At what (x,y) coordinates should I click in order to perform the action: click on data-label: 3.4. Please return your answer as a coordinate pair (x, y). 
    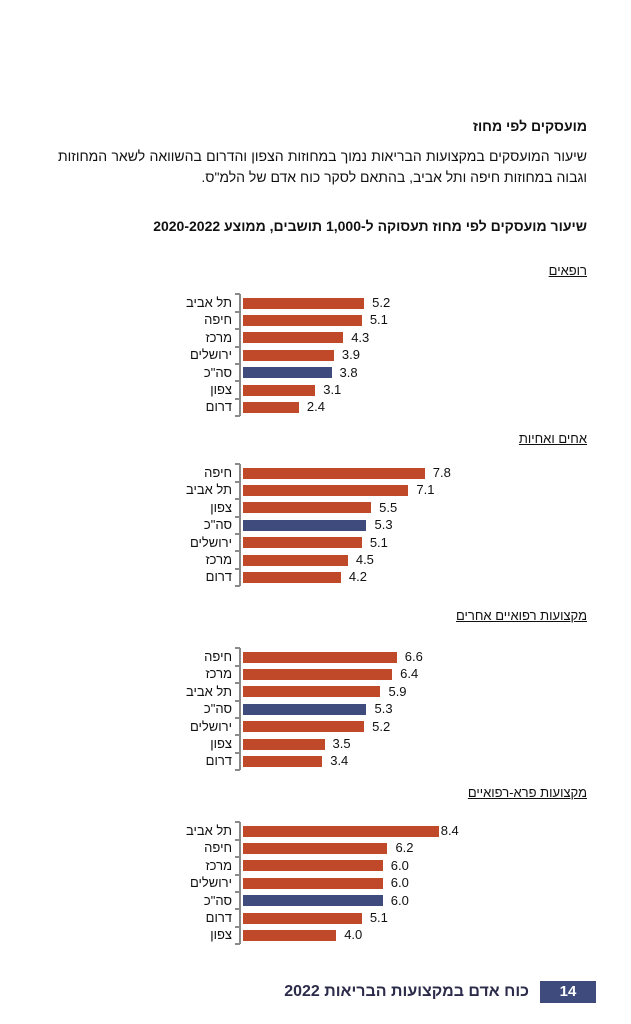
    Looking at the image, I should click on (339, 761).